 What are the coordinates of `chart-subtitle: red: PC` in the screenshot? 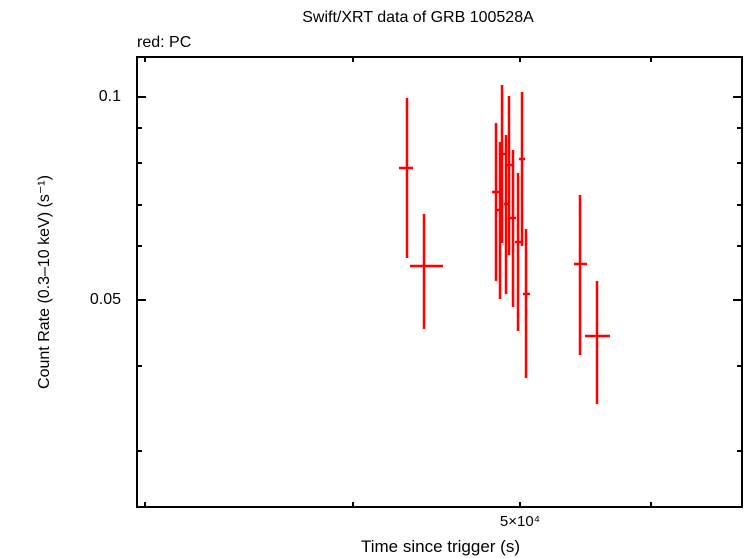 It's located at (164, 42).